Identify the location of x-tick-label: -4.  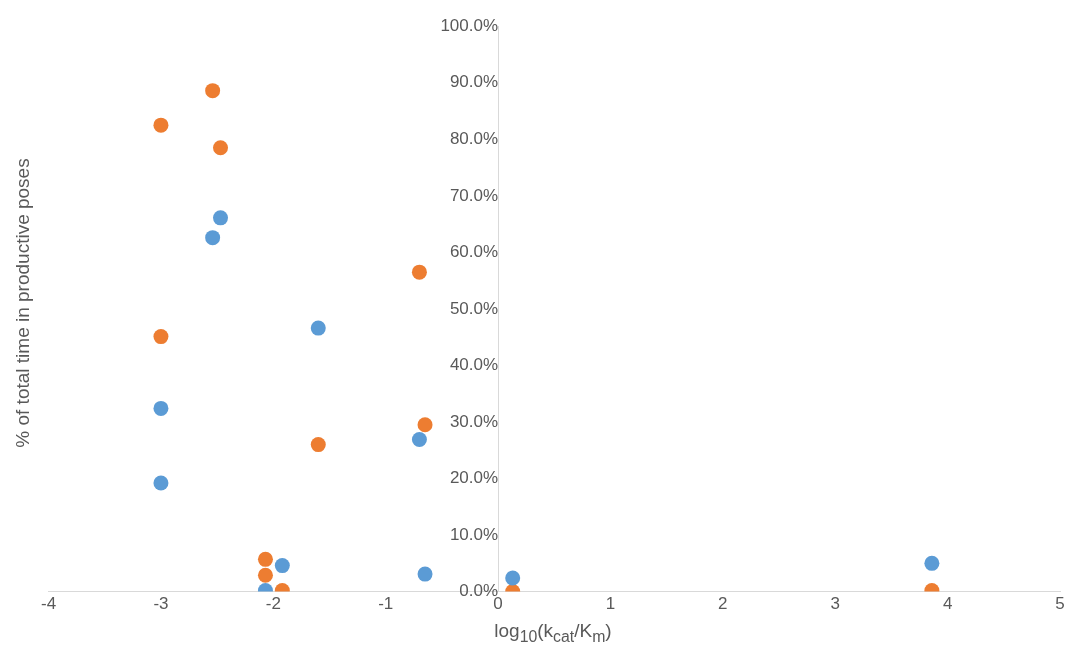
(49, 604).